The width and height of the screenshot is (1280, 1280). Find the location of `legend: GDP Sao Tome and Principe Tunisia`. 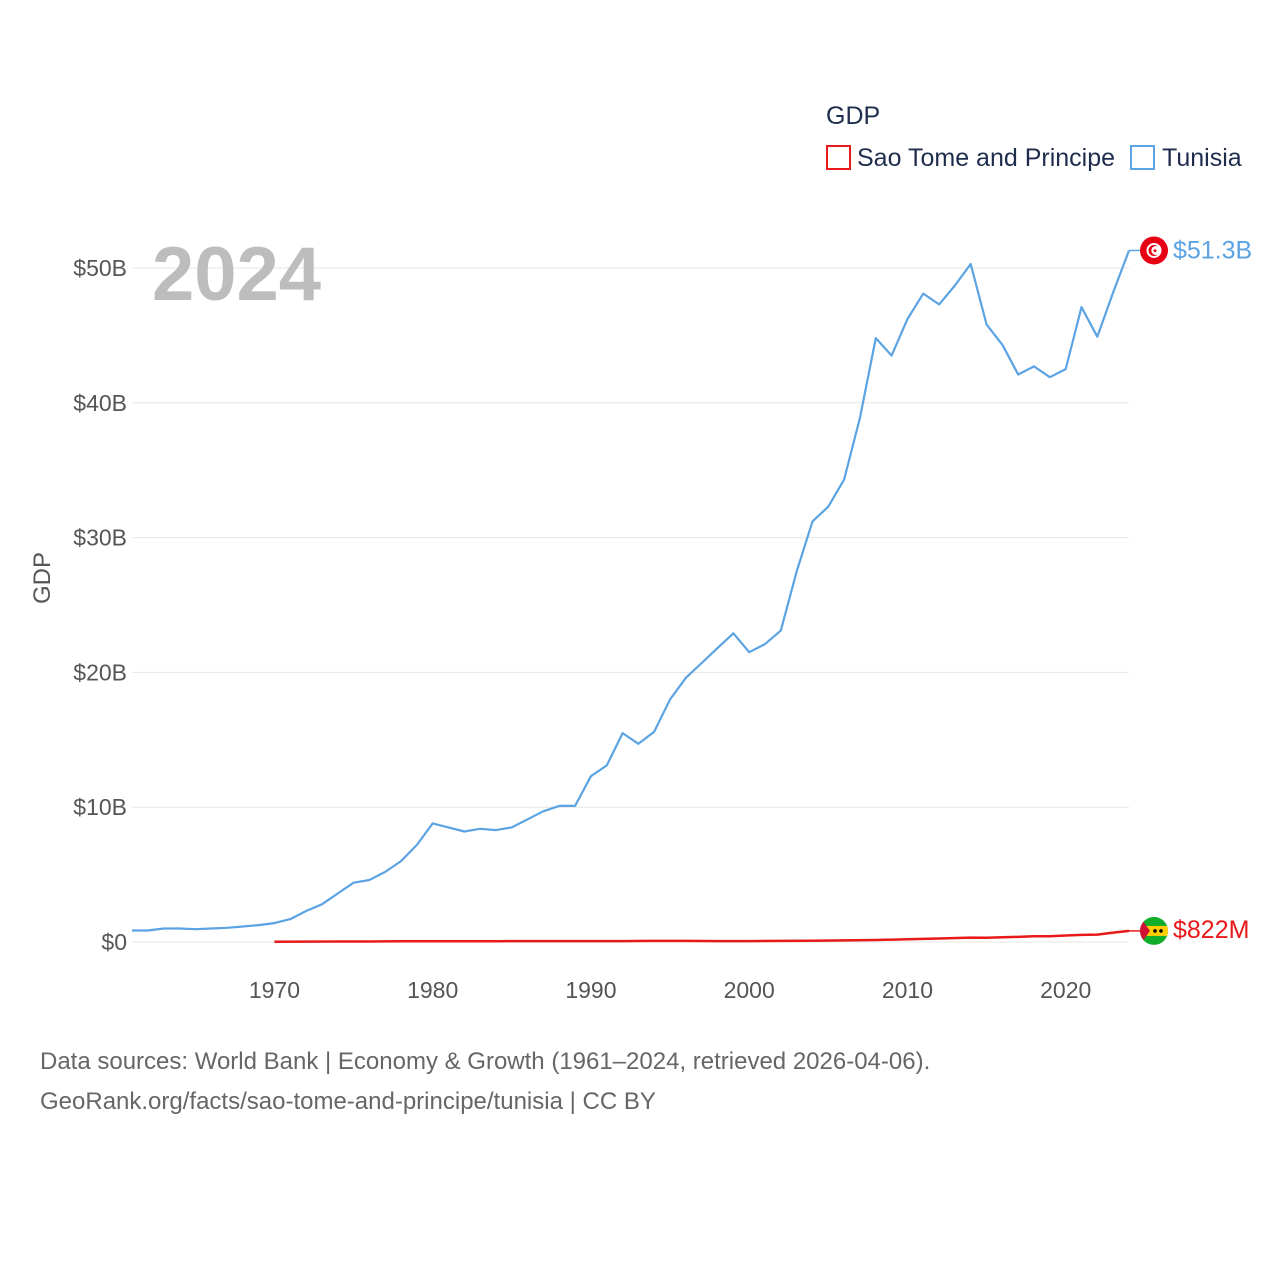

legend: GDP Sao Tome and Principe Tunisia is located at coordinates (1034, 137).